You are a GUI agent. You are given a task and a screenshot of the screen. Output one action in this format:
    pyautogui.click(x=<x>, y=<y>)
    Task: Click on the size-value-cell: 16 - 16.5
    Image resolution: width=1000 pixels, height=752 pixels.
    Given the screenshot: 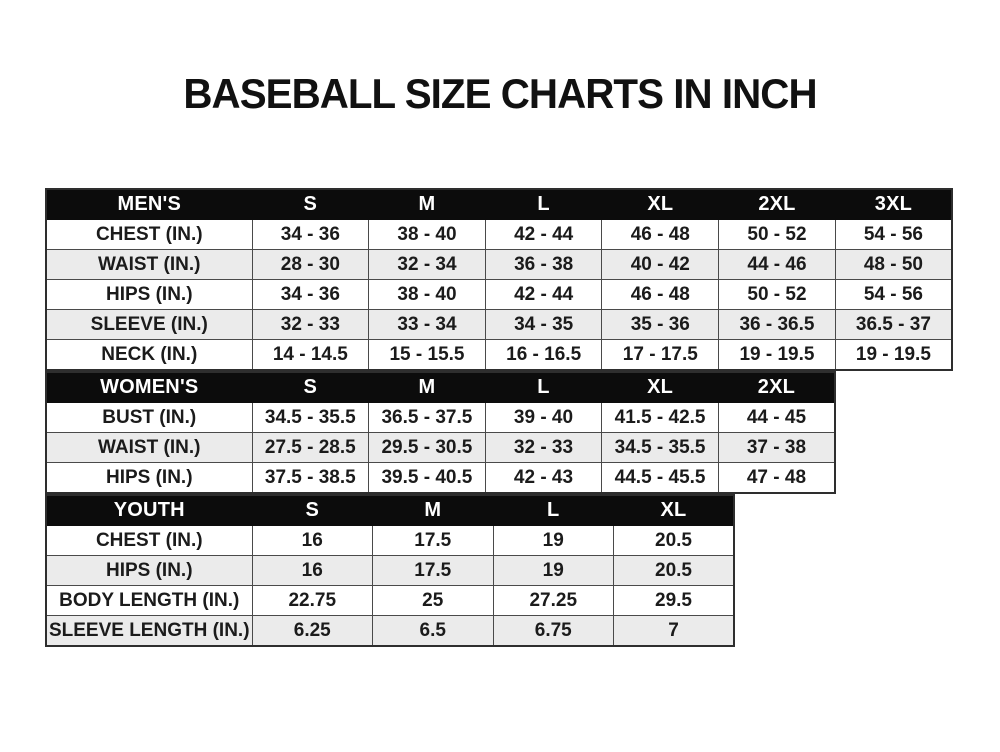 What is the action you would take?
    pyautogui.click(x=543, y=355)
    